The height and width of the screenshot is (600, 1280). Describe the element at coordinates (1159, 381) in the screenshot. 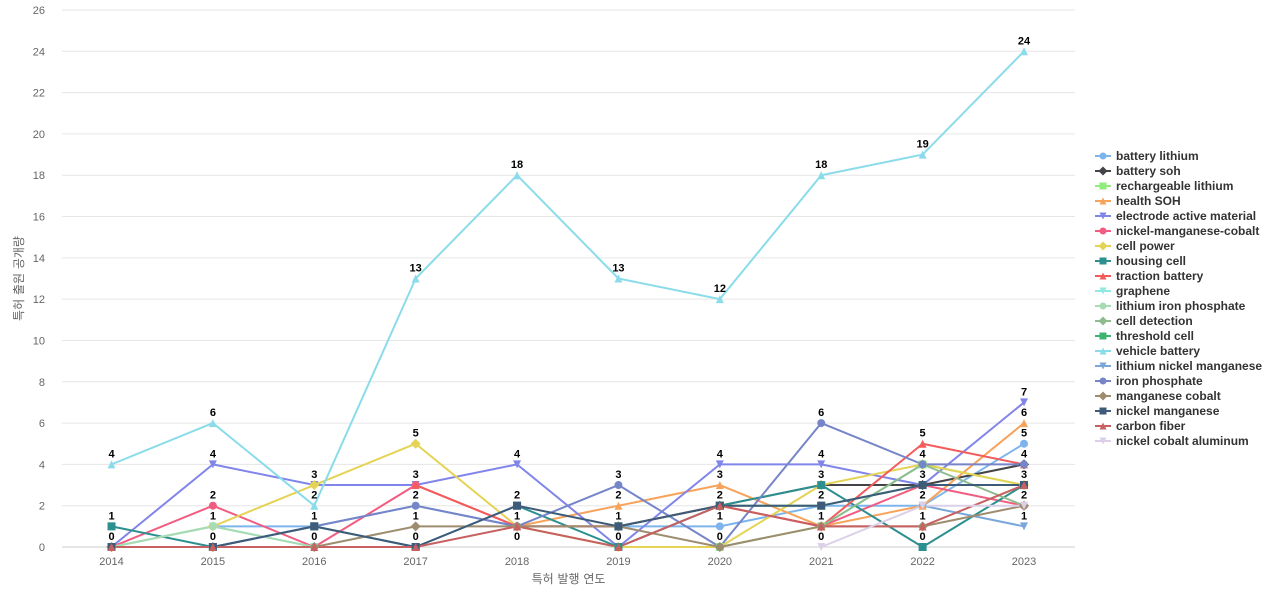

I see `legend-label: iron phosphate` at that location.